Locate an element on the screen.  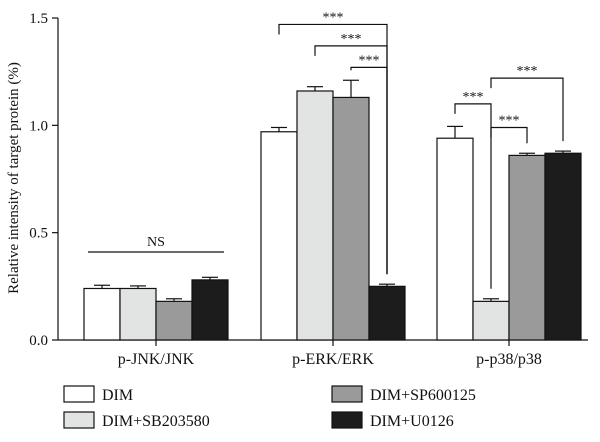
legend-label: DIM is located at coordinates (117, 395).